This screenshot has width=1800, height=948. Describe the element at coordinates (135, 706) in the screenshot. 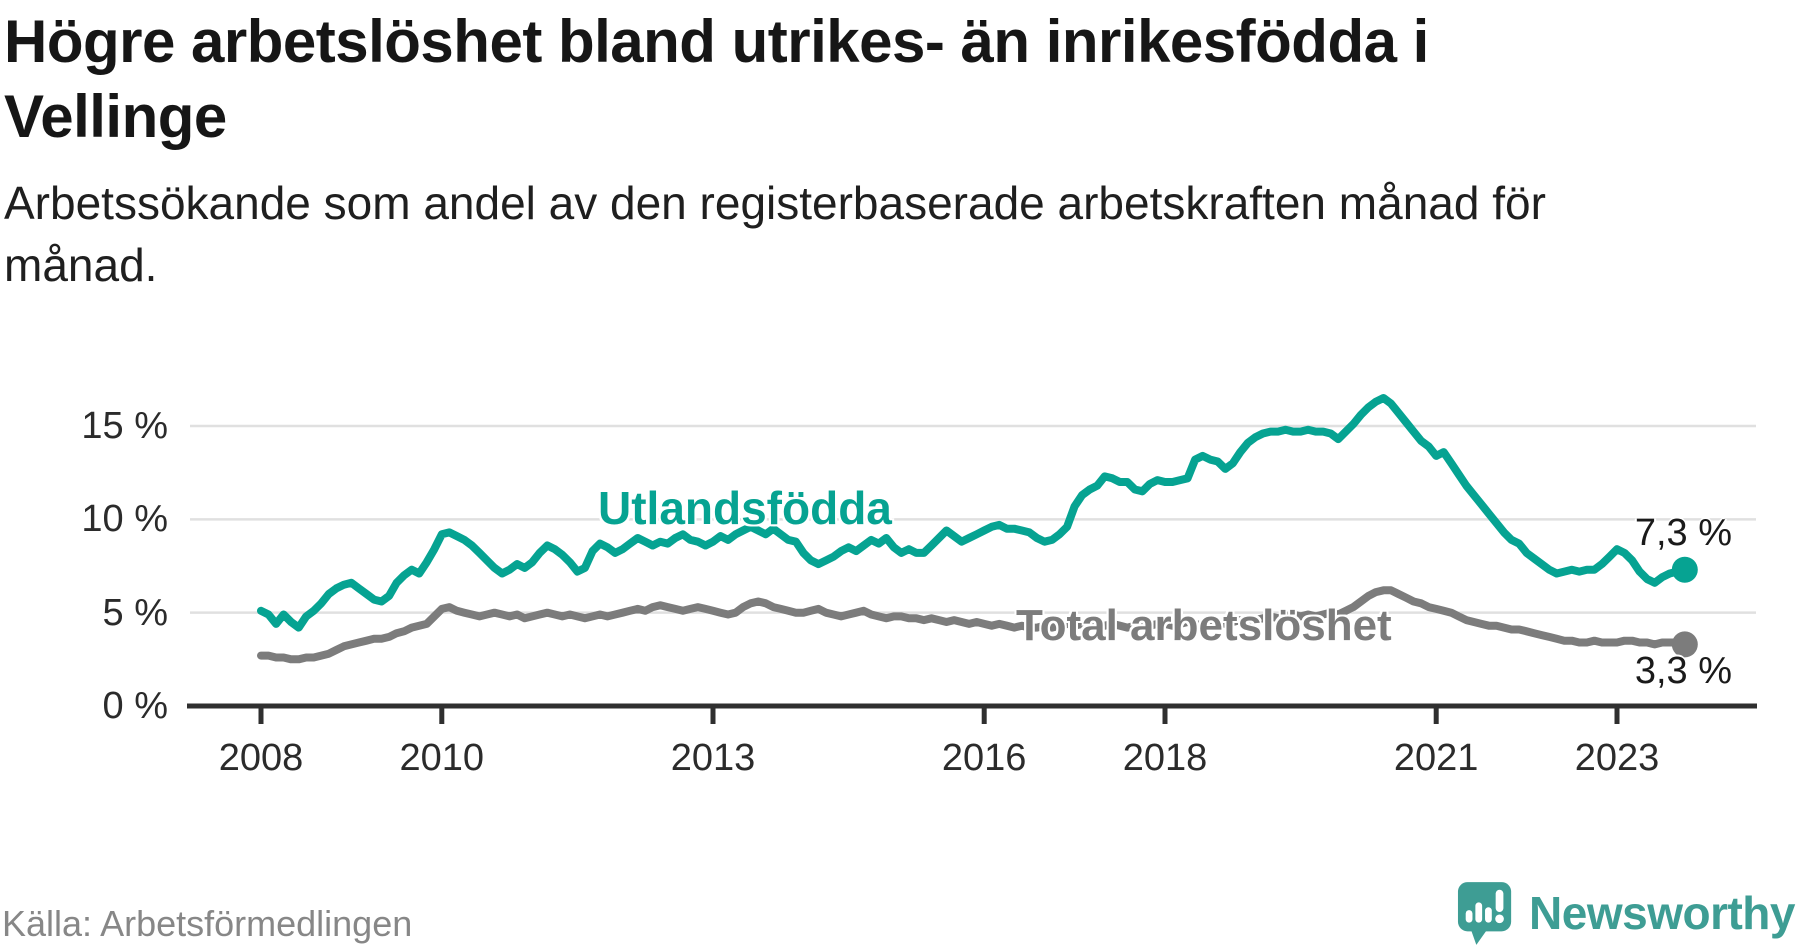

I see `y-axis-label: 0 %` at that location.